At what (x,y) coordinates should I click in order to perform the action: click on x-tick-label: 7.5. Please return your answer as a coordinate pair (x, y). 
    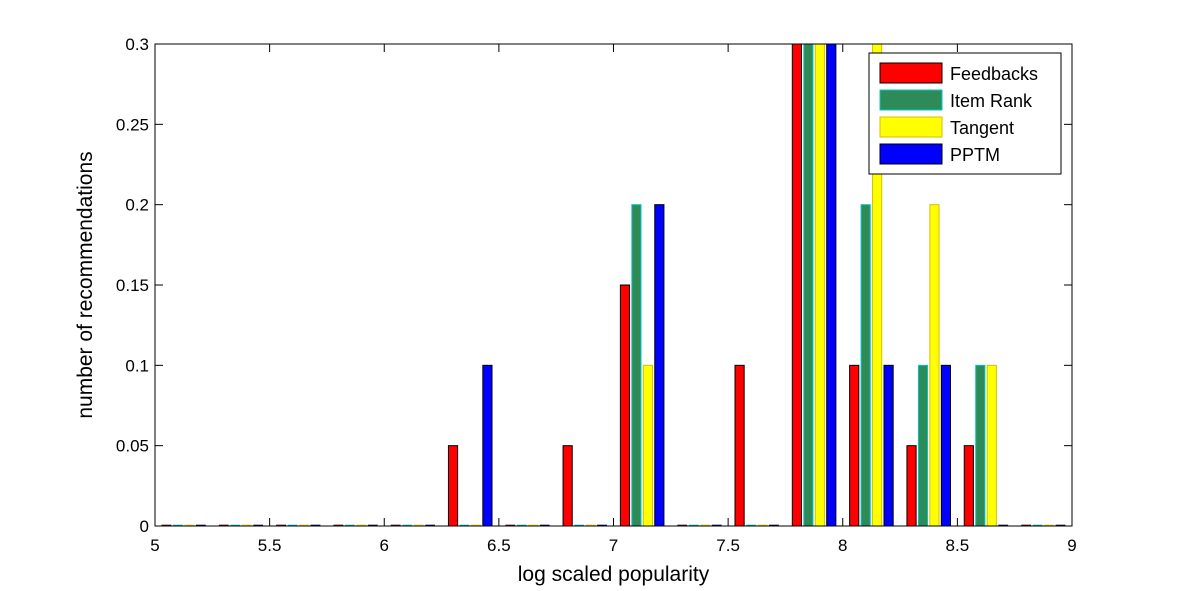
    Looking at the image, I should click on (728, 545).